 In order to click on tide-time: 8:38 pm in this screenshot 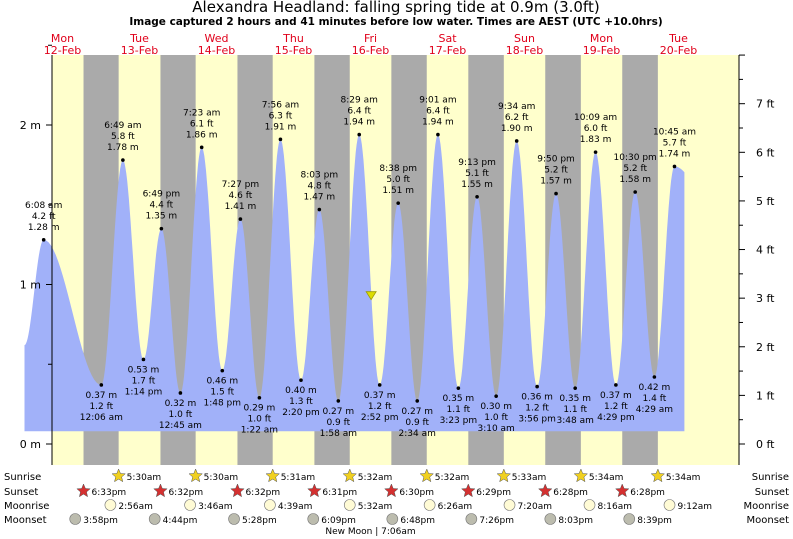, I will do `click(398, 169)`.